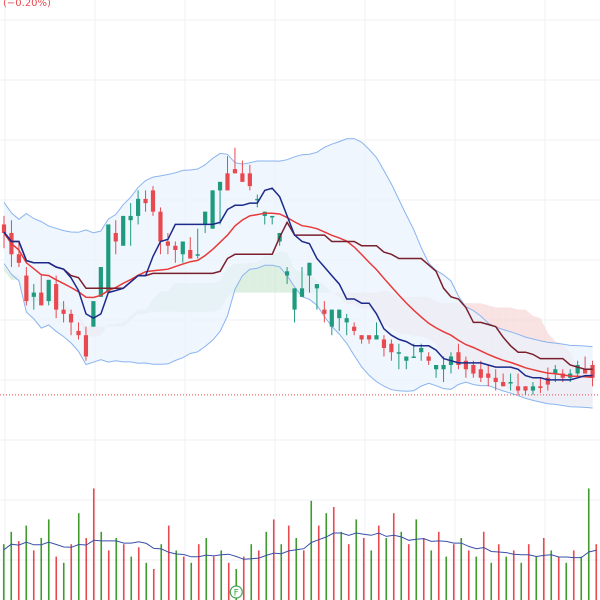 This screenshot has width=600, height=600. I want to click on event-marker-circle, so click(236, 592).